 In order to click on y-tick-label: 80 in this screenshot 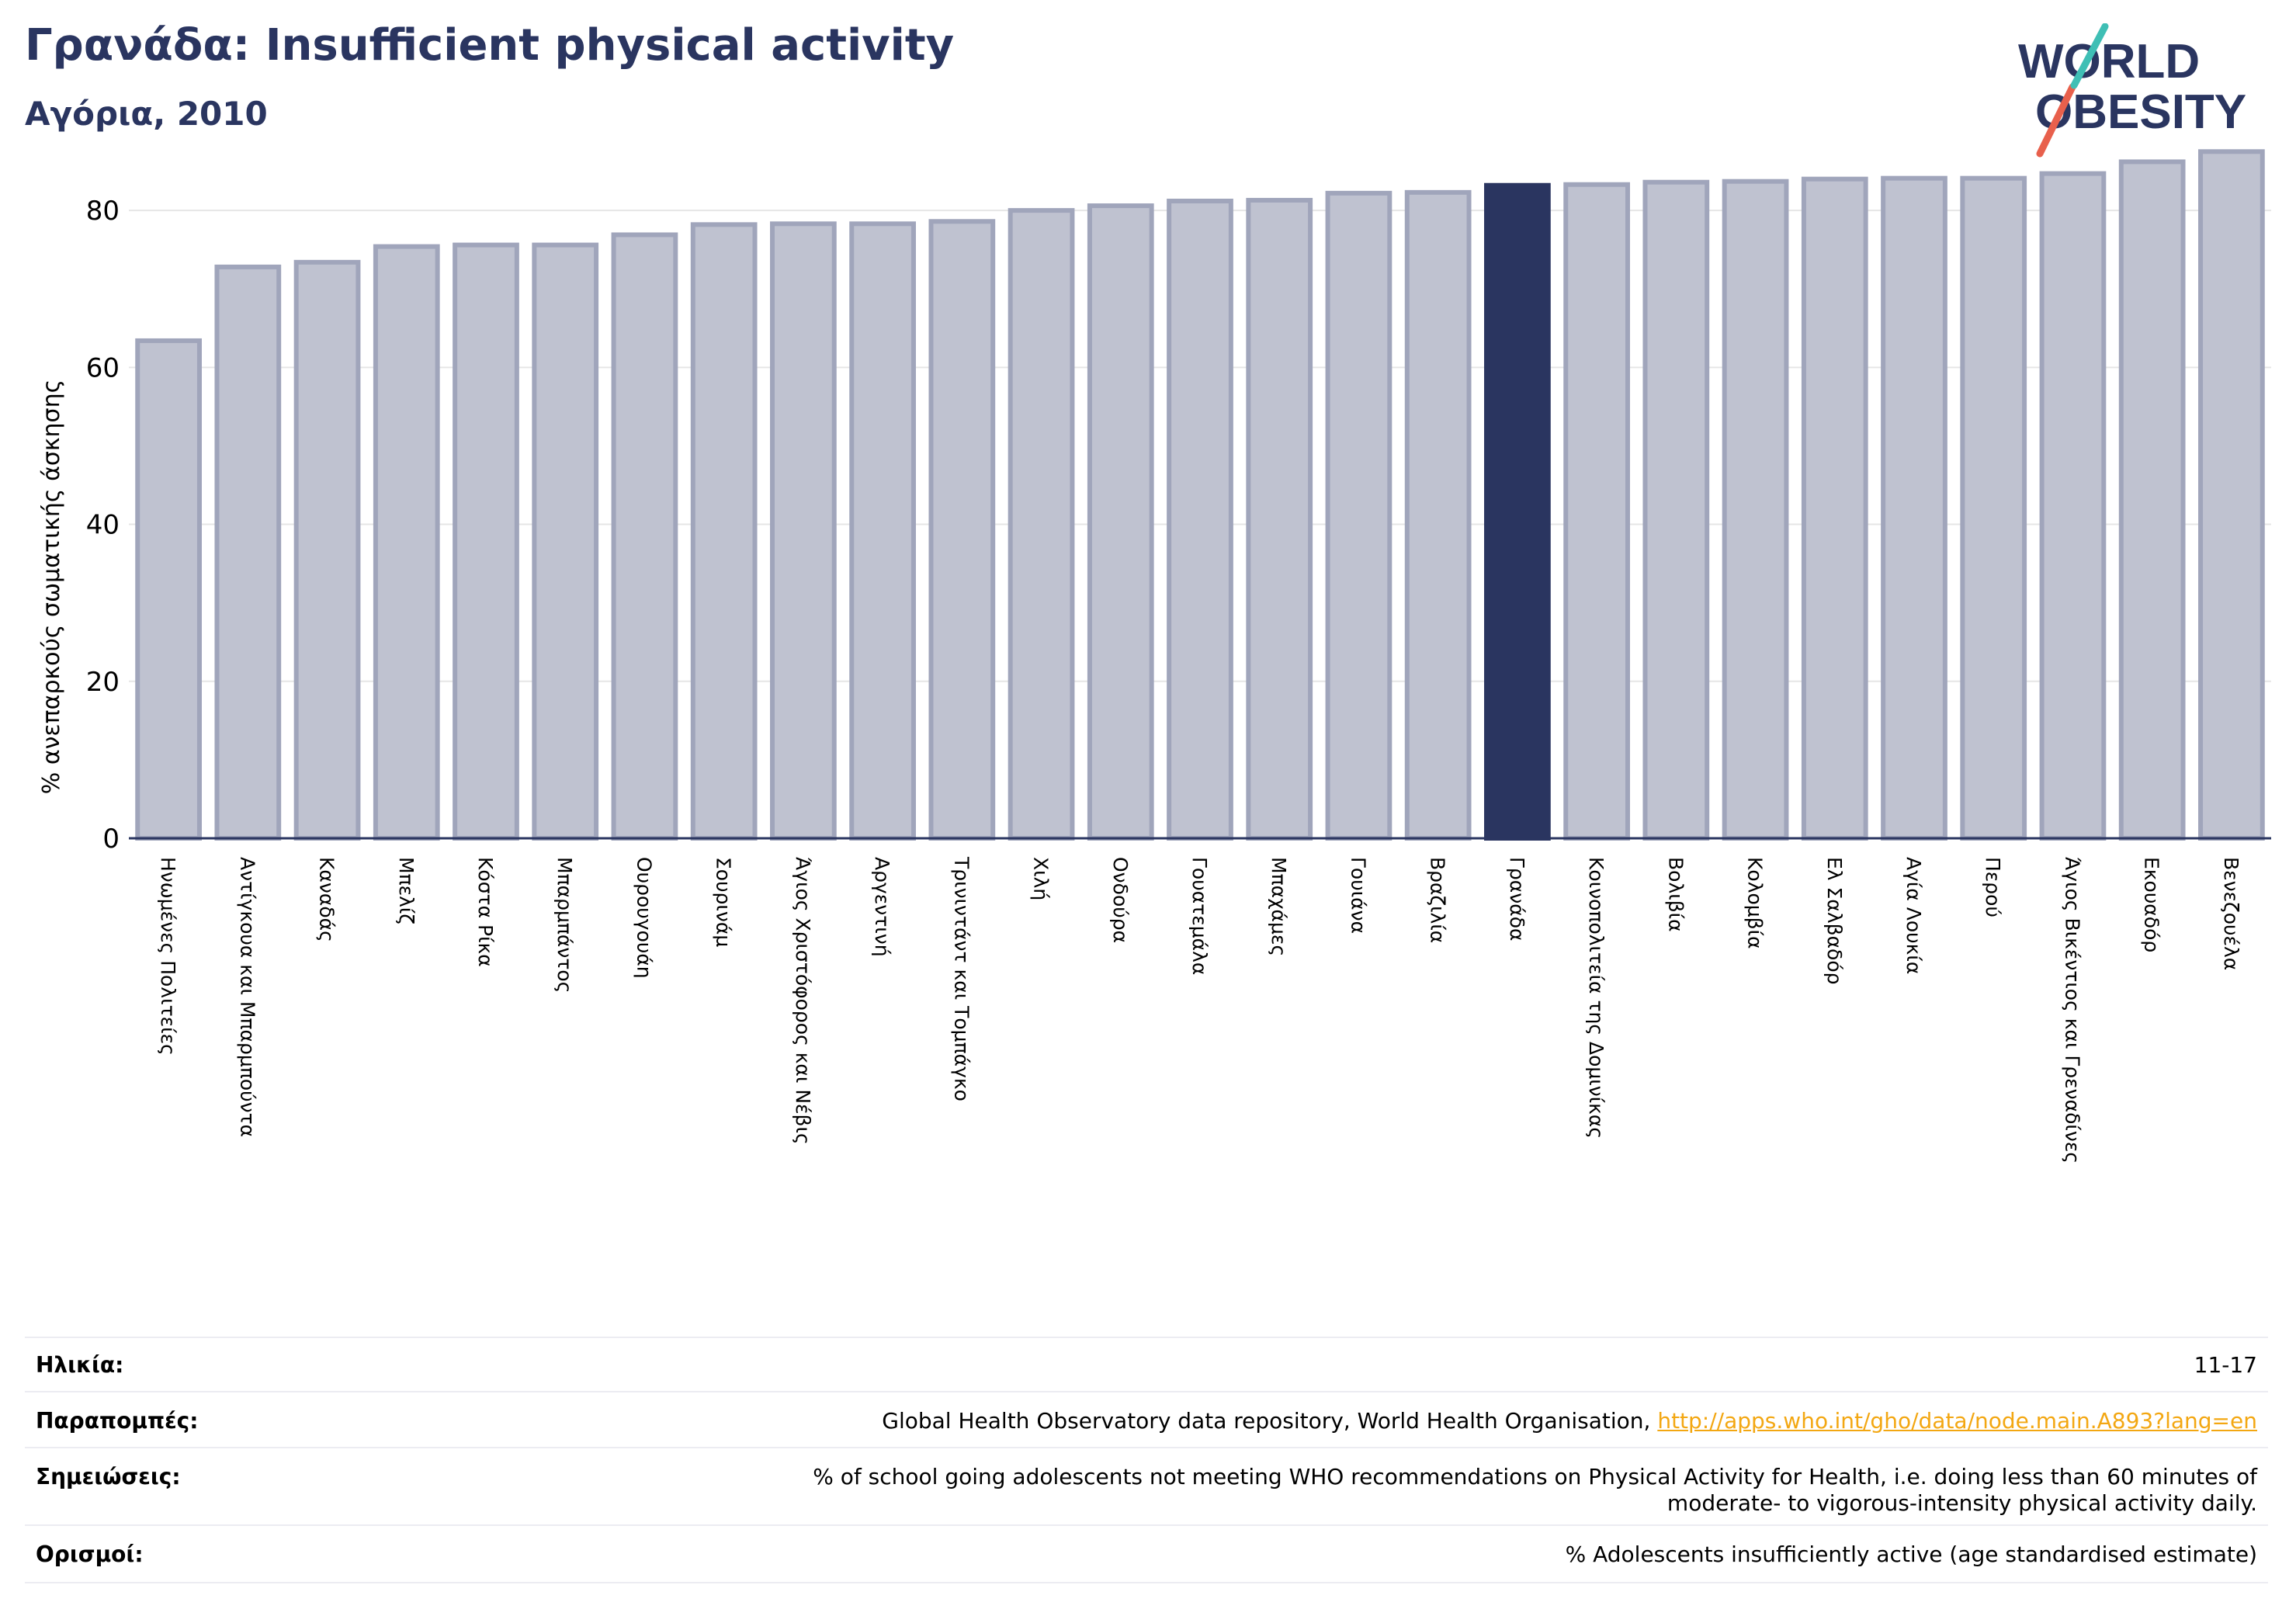, I will do `click(103, 211)`.